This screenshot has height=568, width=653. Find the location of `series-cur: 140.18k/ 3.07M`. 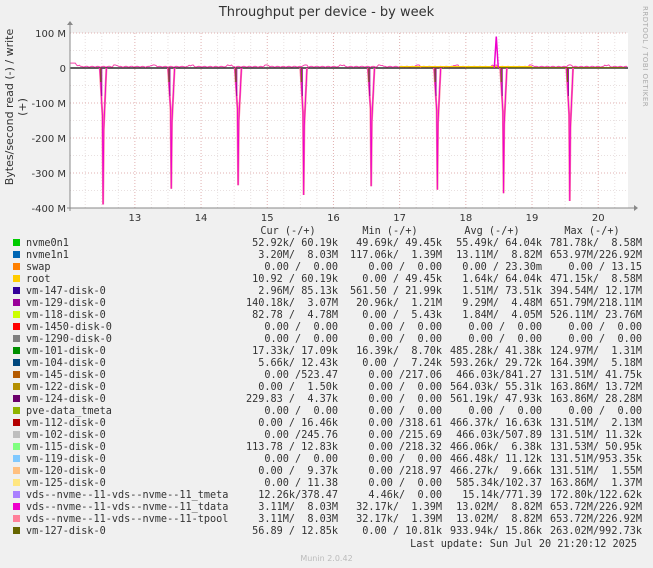

series-cur: 140.18k/ 3.07M is located at coordinates (291, 303).